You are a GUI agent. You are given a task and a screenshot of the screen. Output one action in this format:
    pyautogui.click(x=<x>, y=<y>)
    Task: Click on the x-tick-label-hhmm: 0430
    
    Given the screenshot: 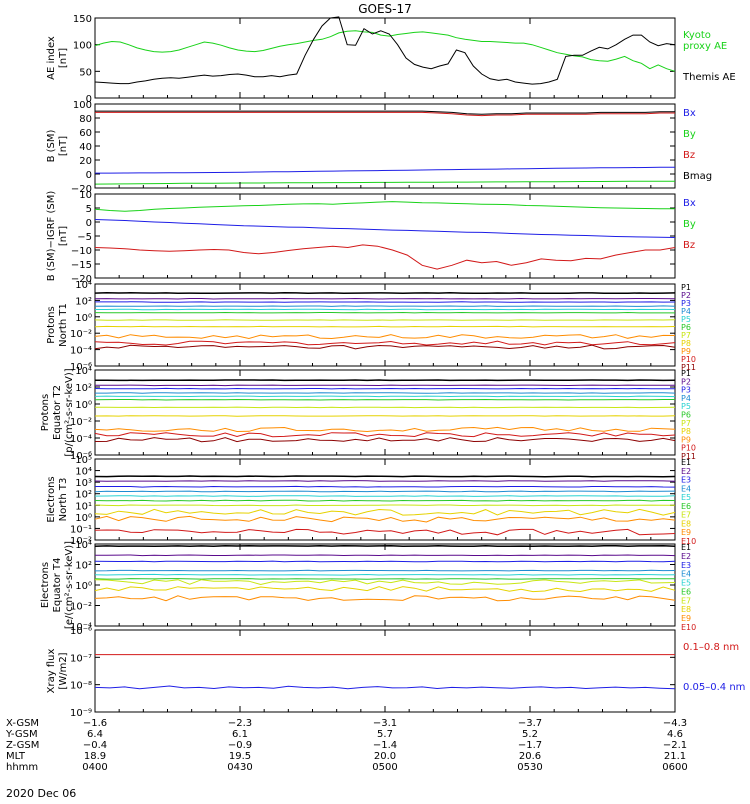 What is the action you would take?
    pyautogui.click(x=239, y=767)
    